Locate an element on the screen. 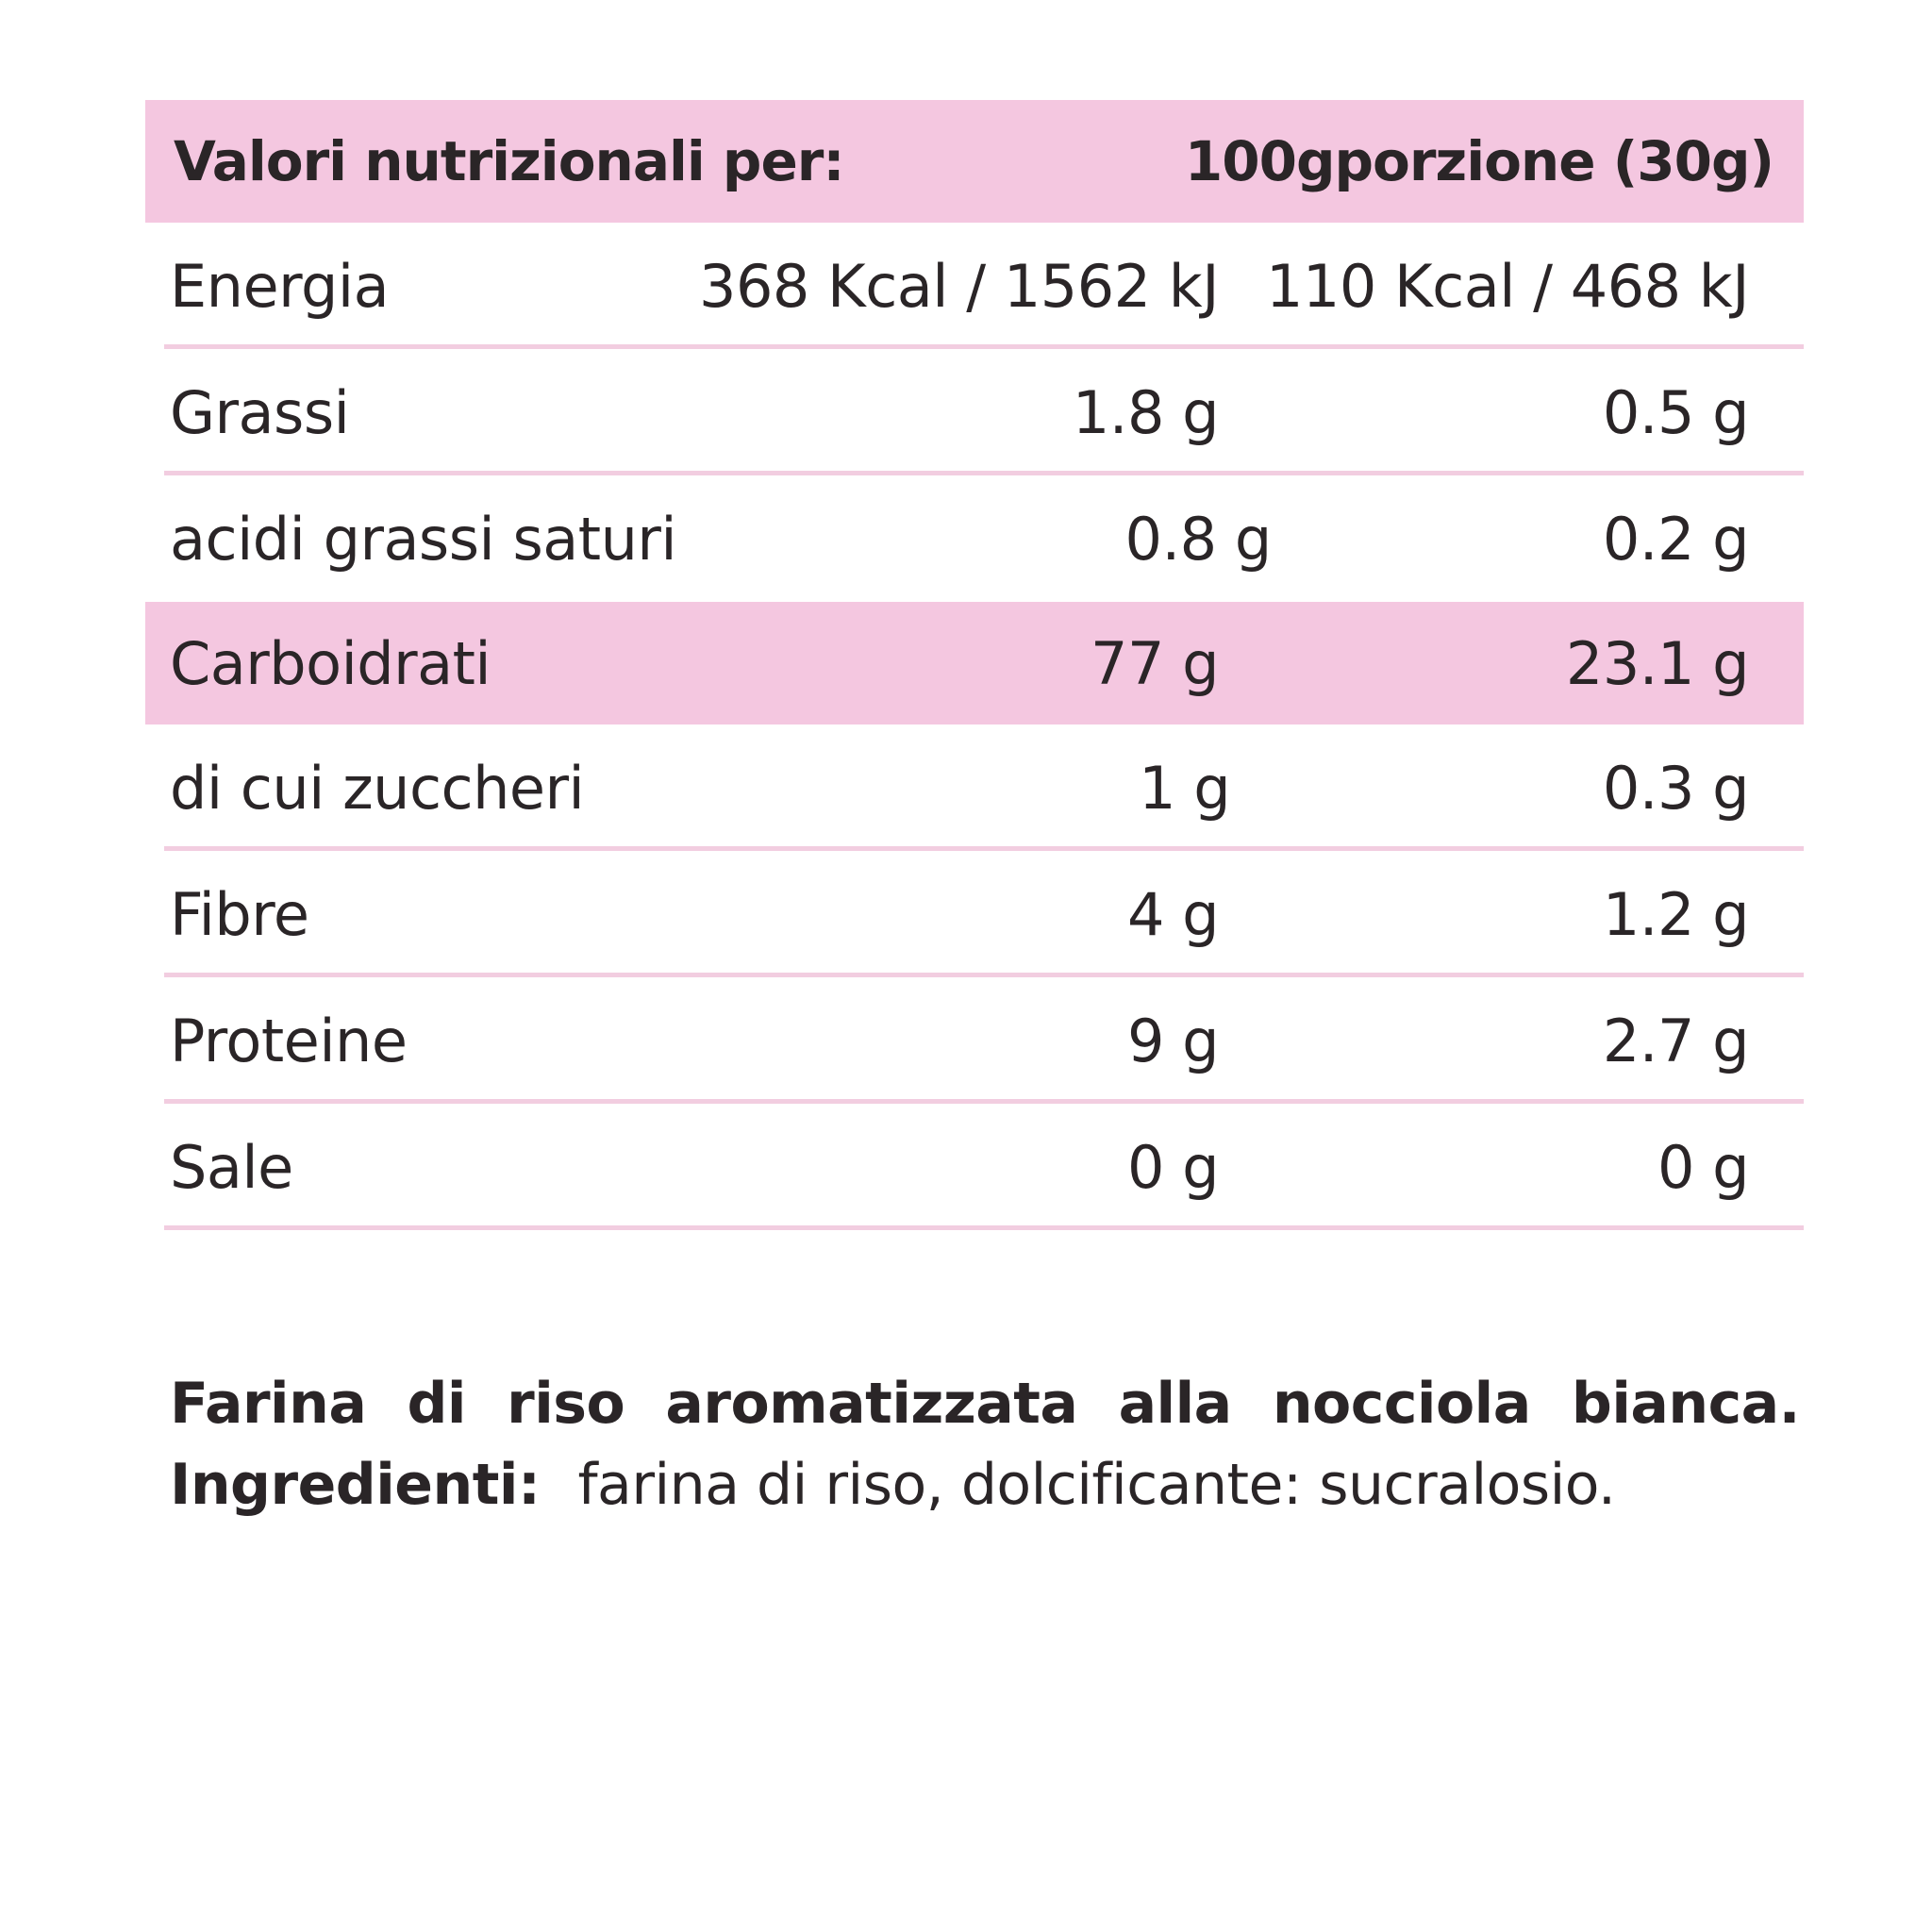 This screenshot has height=1932, width=1932. table-row-fibre: Fibre 4 g 1.2 g is located at coordinates (974, 914).